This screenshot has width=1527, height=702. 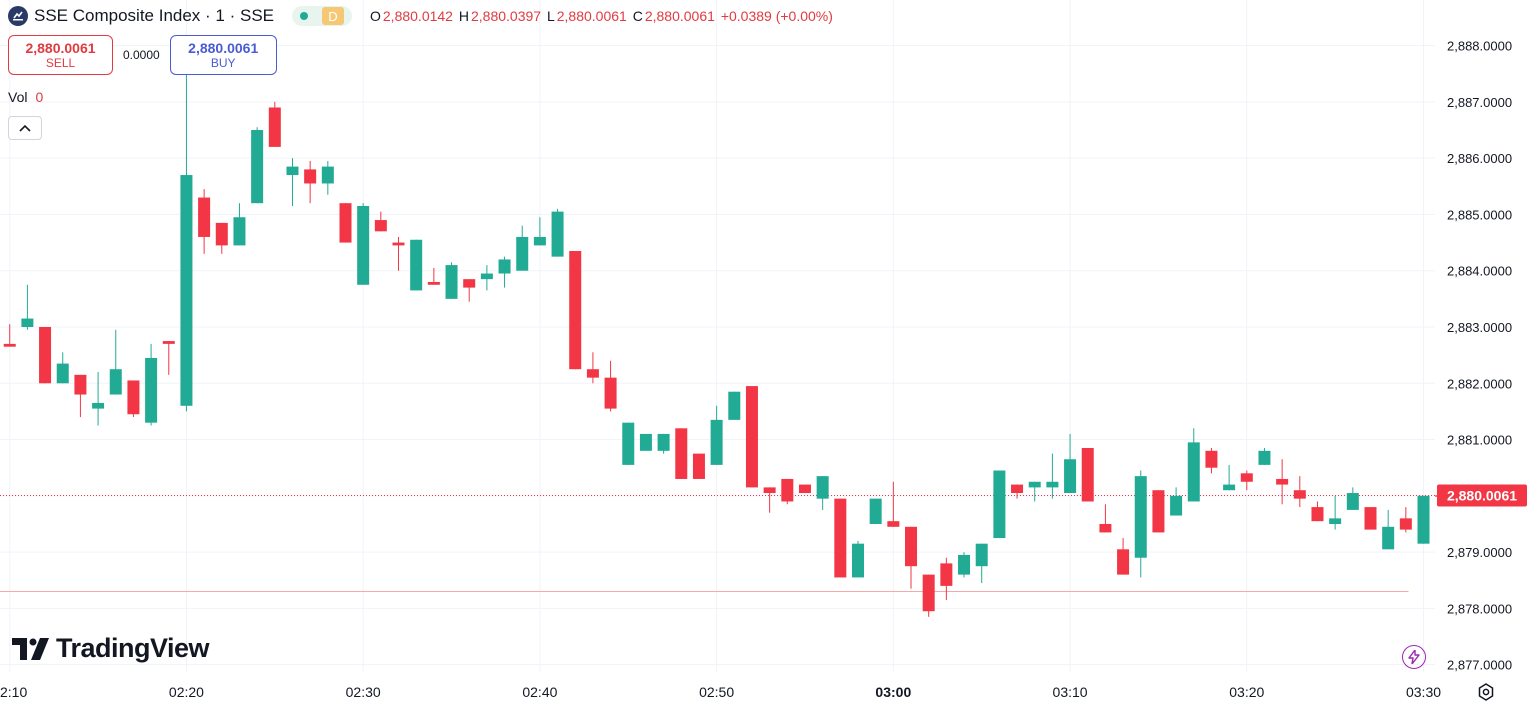 What do you see at coordinates (154, 15) in the screenshot?
I see `symbol-title: SSE Composite Index · 1 · SSE` at bounding box center [154, 15].